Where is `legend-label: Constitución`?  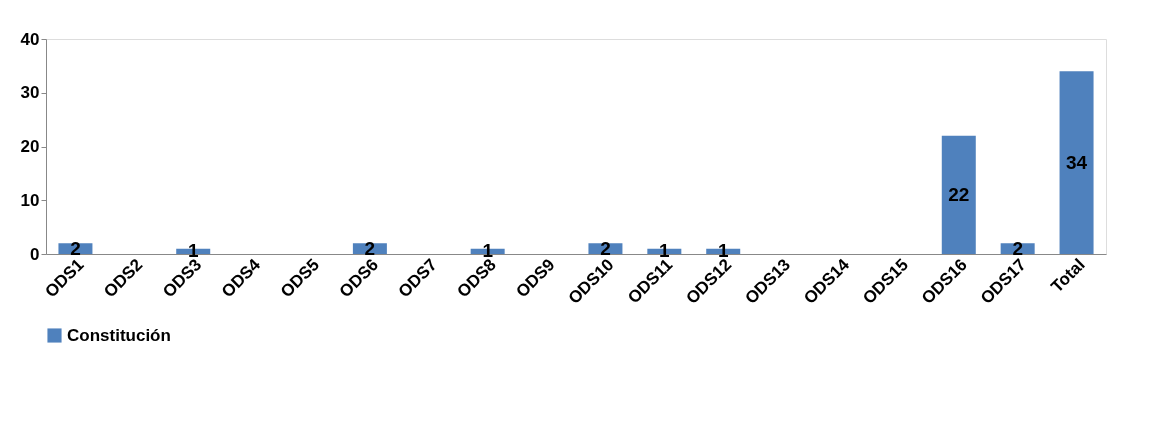
legend-label: Constitución is located at coordinates (119, 335).